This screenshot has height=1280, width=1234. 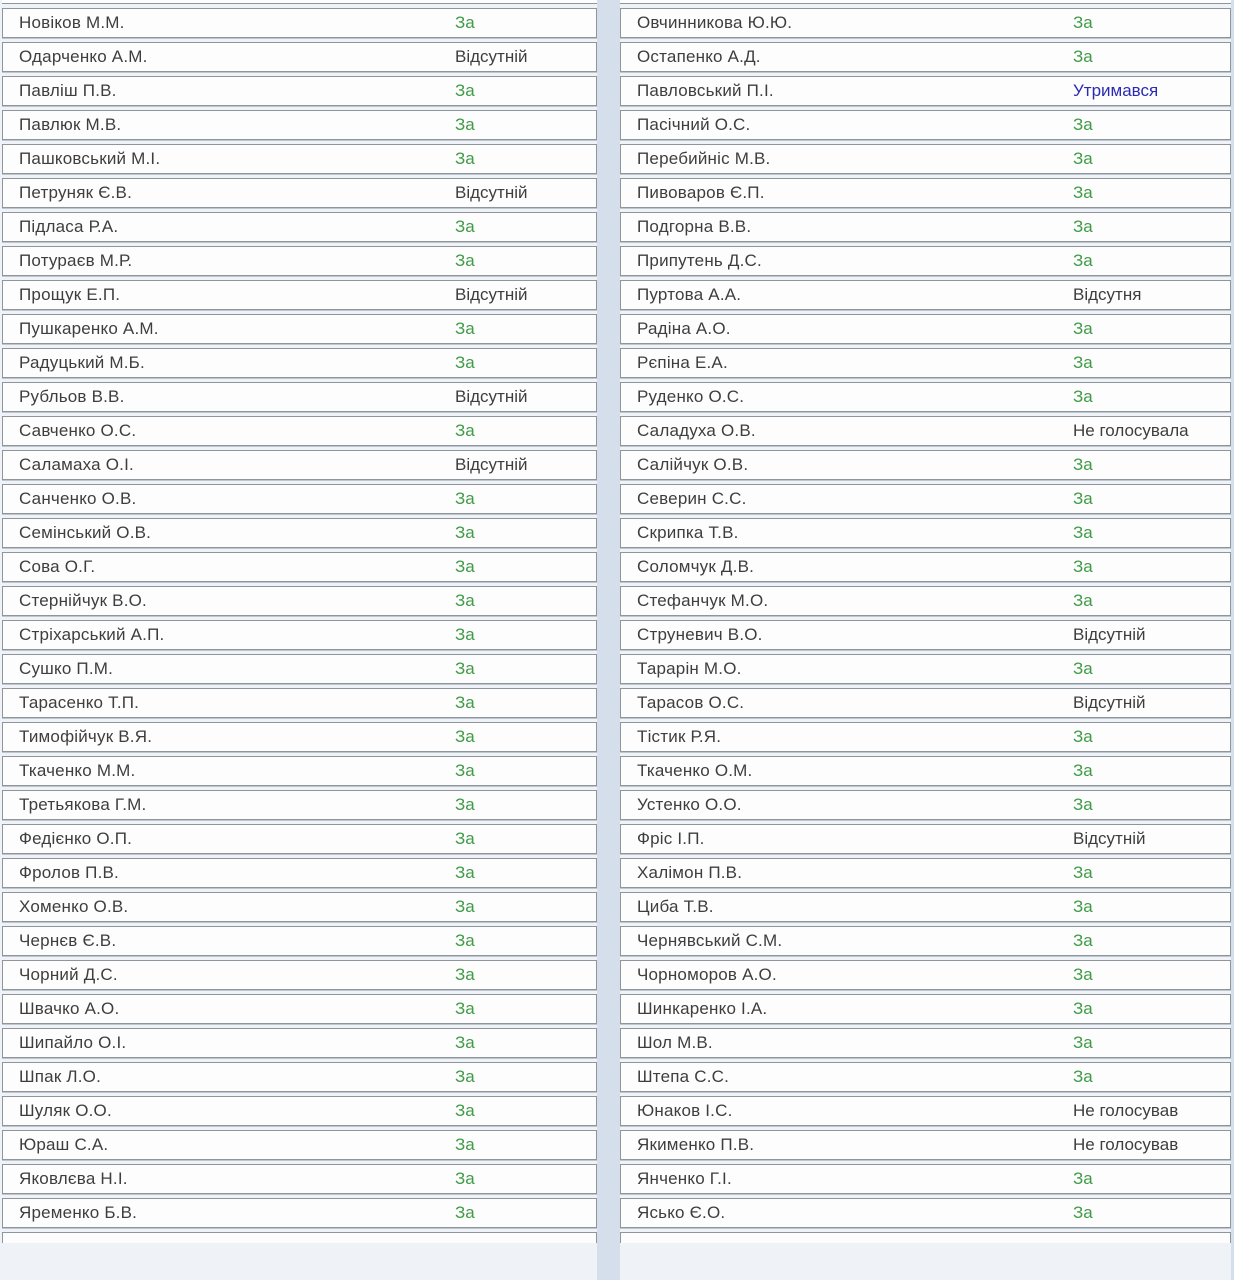 I want to click on deputy-name: Устенко О.О., so click(x=689, y=804).